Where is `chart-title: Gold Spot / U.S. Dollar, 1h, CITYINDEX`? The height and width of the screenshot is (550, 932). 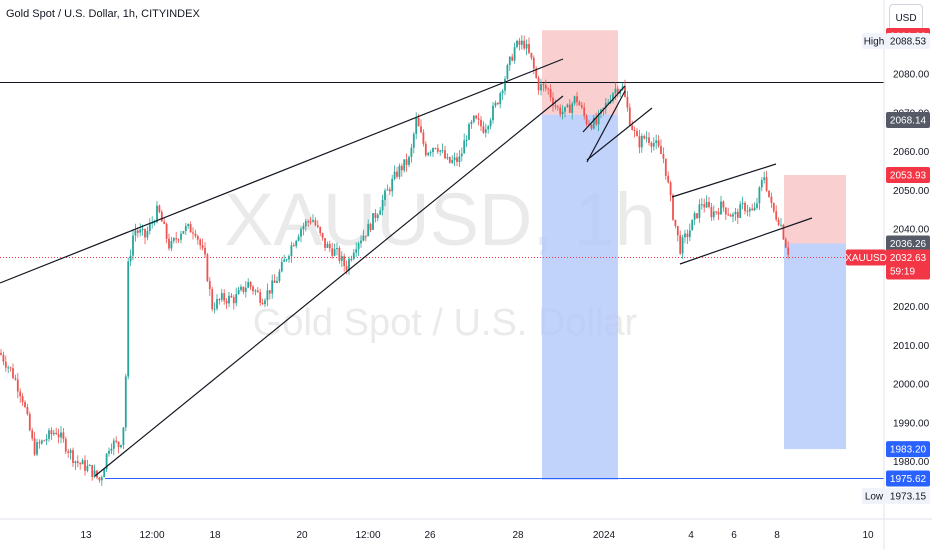 chart-title: Gold Spot / U.S. Dollar, 1h, CITYINDEX is located at coordinates (103, 14).